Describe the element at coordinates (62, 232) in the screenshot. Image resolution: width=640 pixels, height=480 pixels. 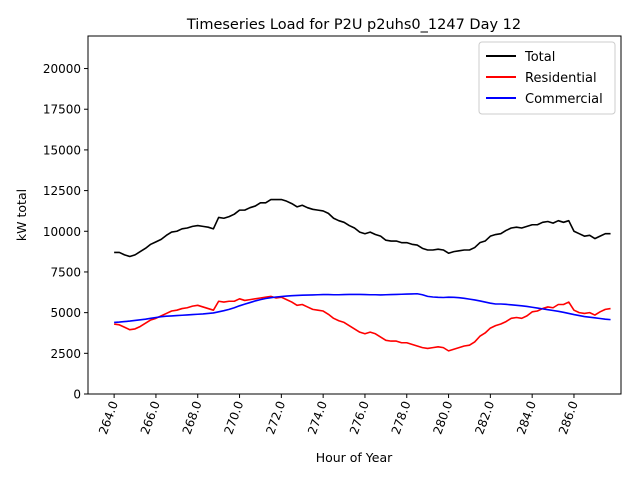
I see `y-tick-label: 10000` at that location.